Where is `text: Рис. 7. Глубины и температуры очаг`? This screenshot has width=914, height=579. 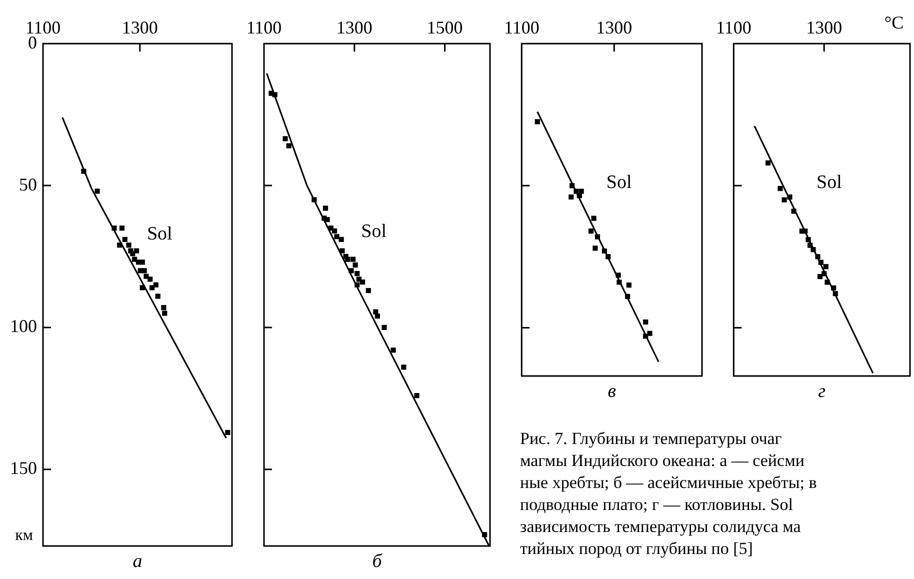 text: Рис. 7. Глубины и температуры очаг is located at coordinates (651, 439).